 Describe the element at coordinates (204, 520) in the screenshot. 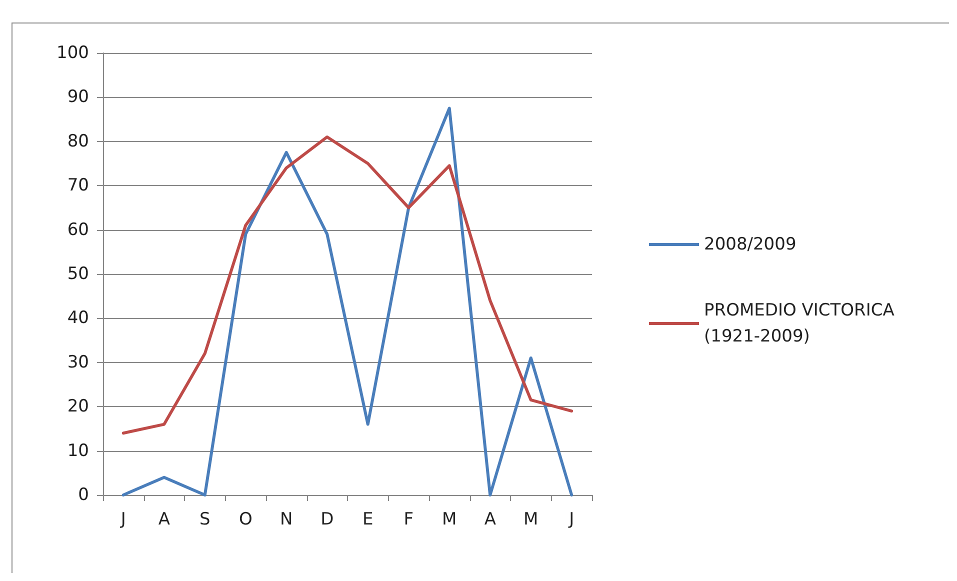

I see `x-tick-label: S` at that location.